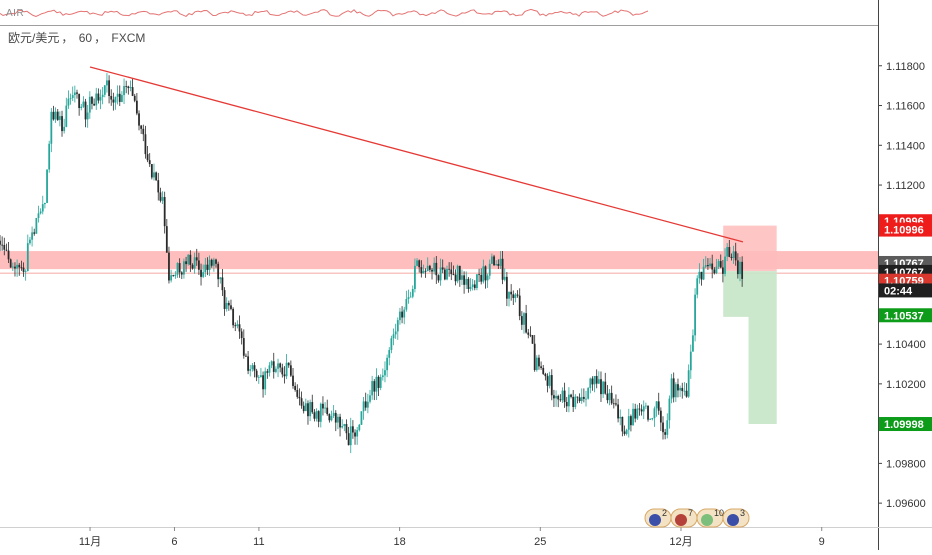 This screenshot has height=555, width=932. What do you see at coordinates (750, 248) in the screenshot?
I see `stop-loss-zone` at bounding box center [750, 248].